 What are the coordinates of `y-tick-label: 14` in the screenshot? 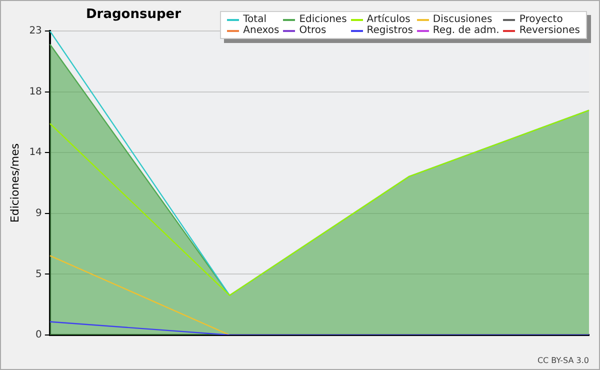 It's located at (35, 152).